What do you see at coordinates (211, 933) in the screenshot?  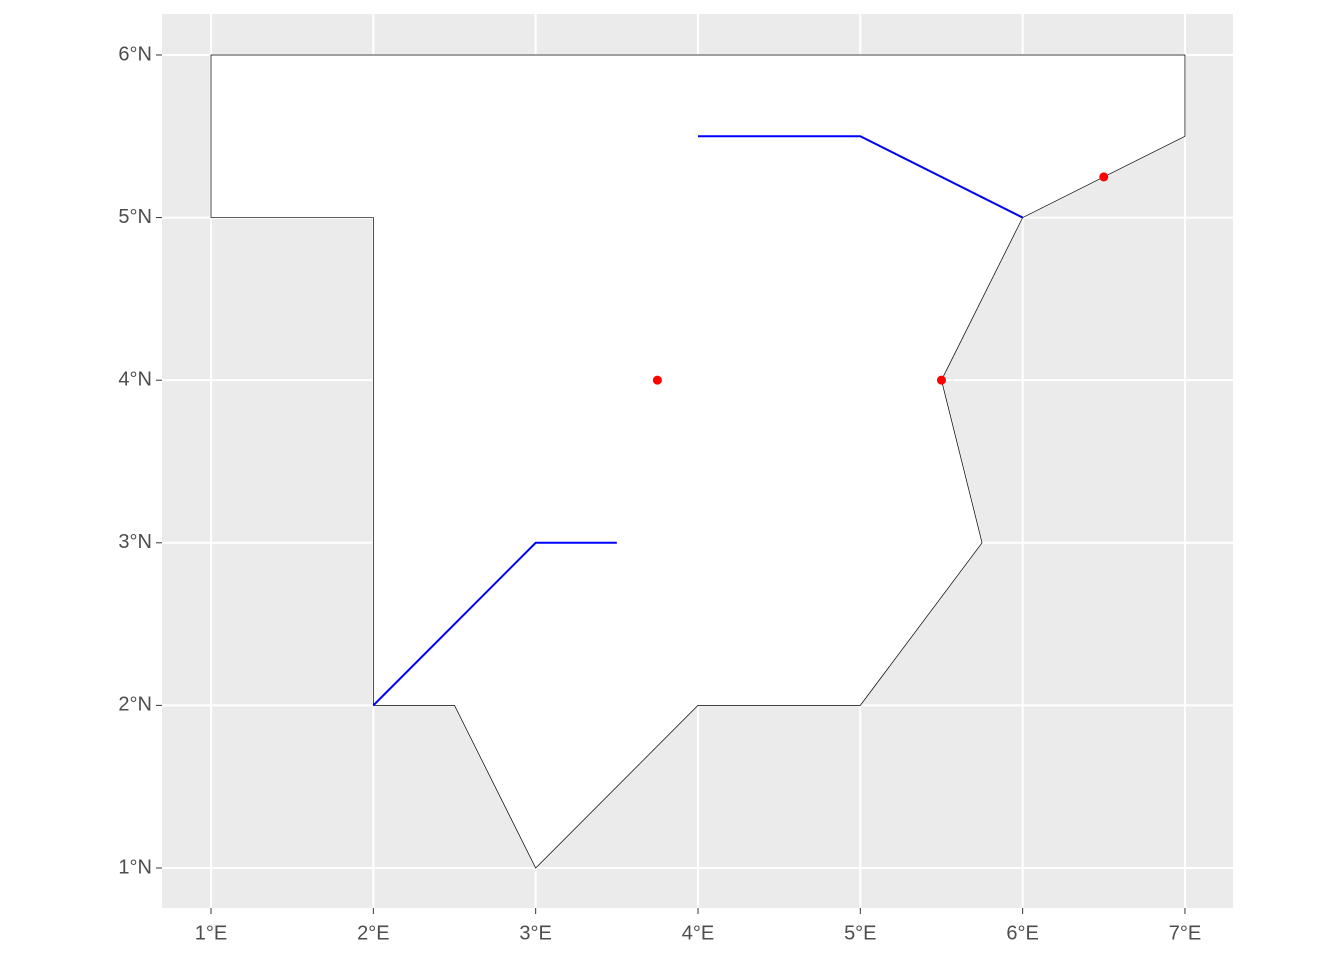 I see `x-tick-label: 1°E` at bounding box center [211, 933].